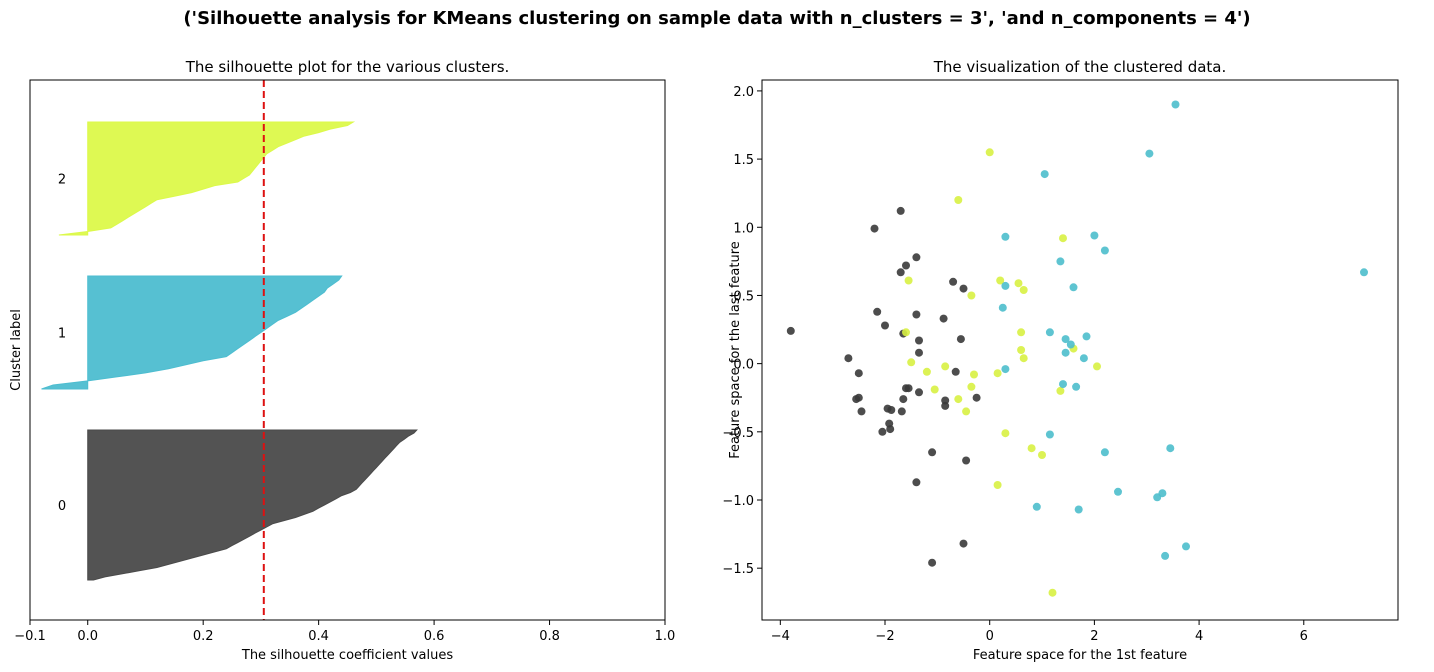  Describe the element at coordinates (87, 636) in the screenshot. I see `x-tick-label: 0.0` at that location.